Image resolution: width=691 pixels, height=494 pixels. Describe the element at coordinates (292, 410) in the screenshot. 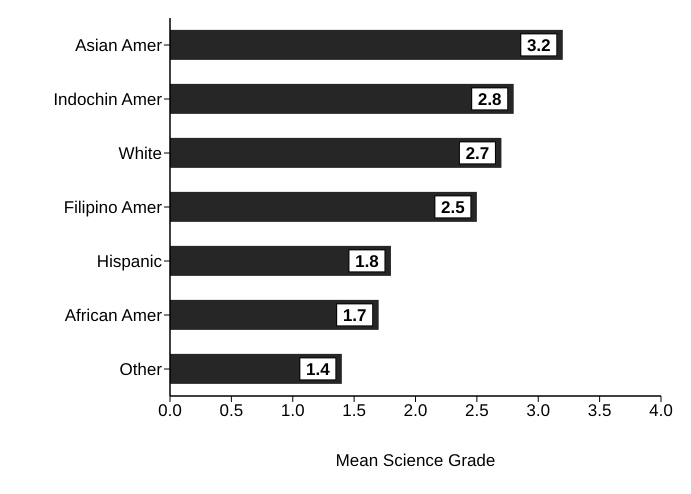

I see `x-tick-label: 1.0` at that location.